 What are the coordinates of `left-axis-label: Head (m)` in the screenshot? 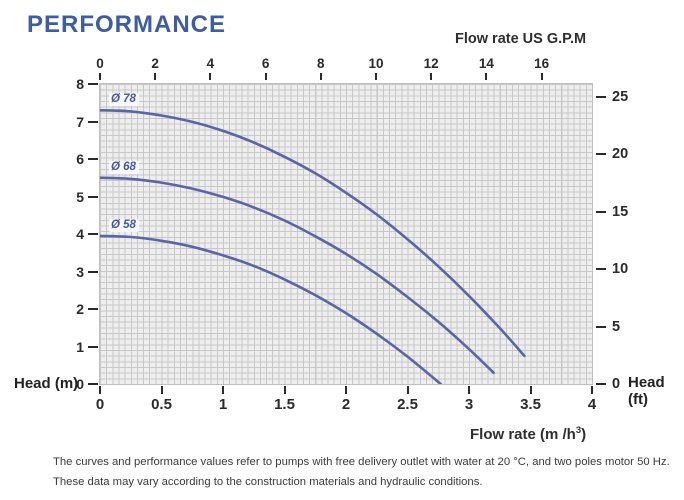 It's located at (46, 383).